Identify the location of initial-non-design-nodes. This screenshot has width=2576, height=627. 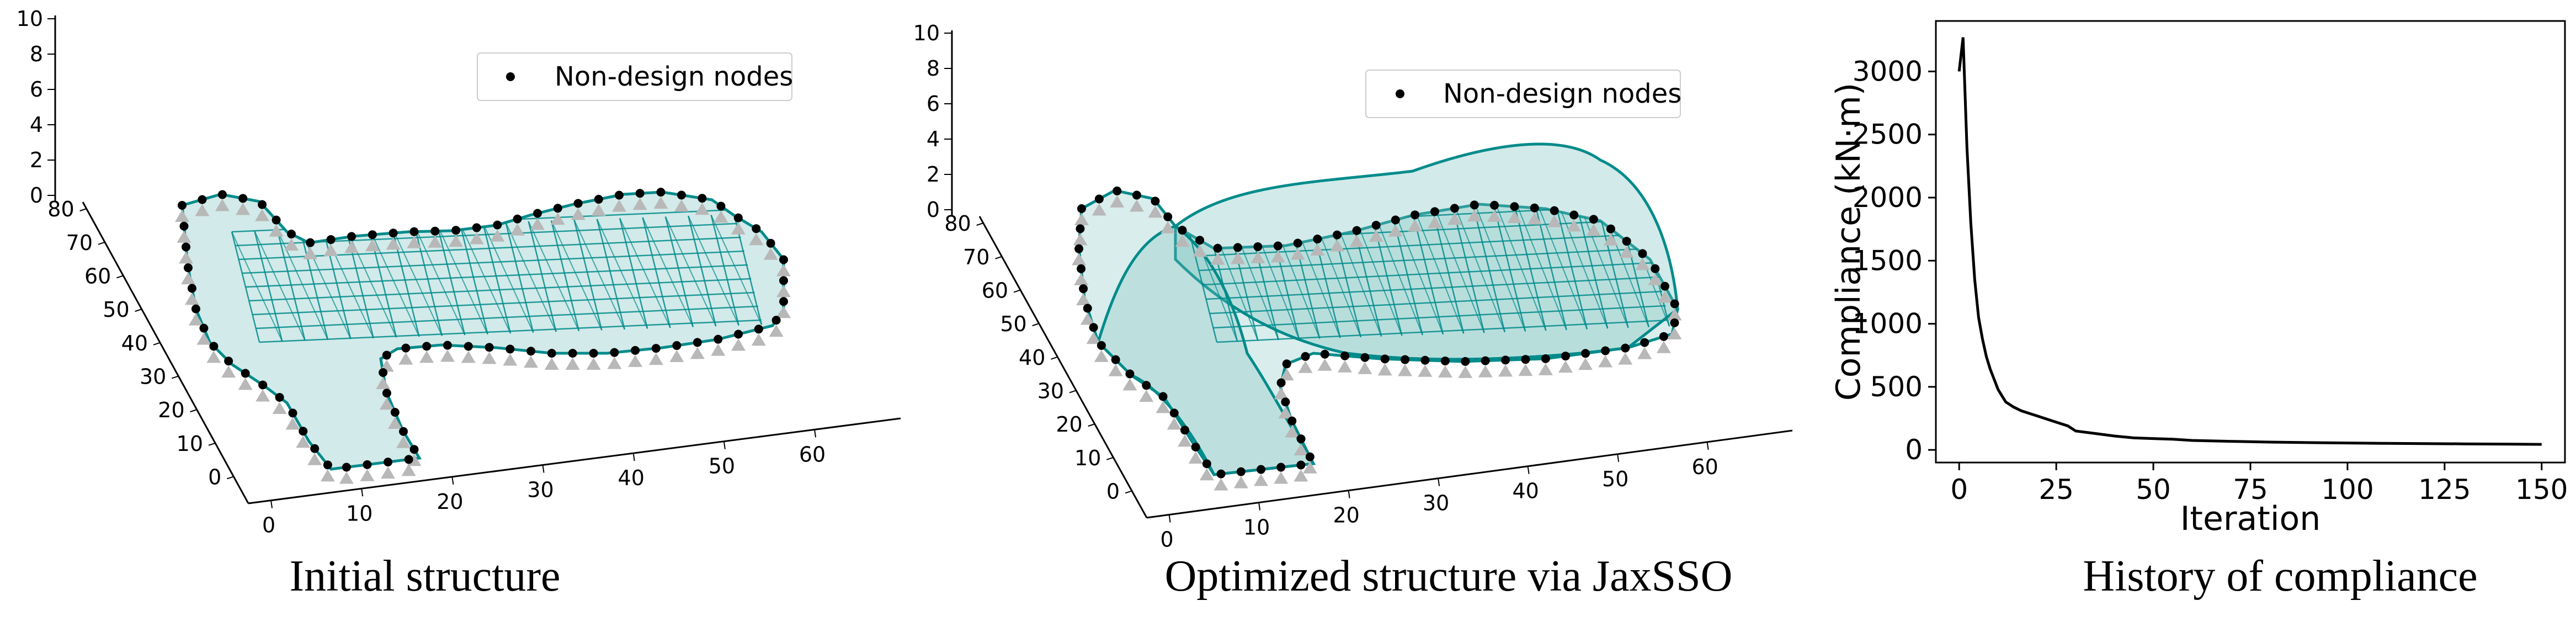
(483, 330).